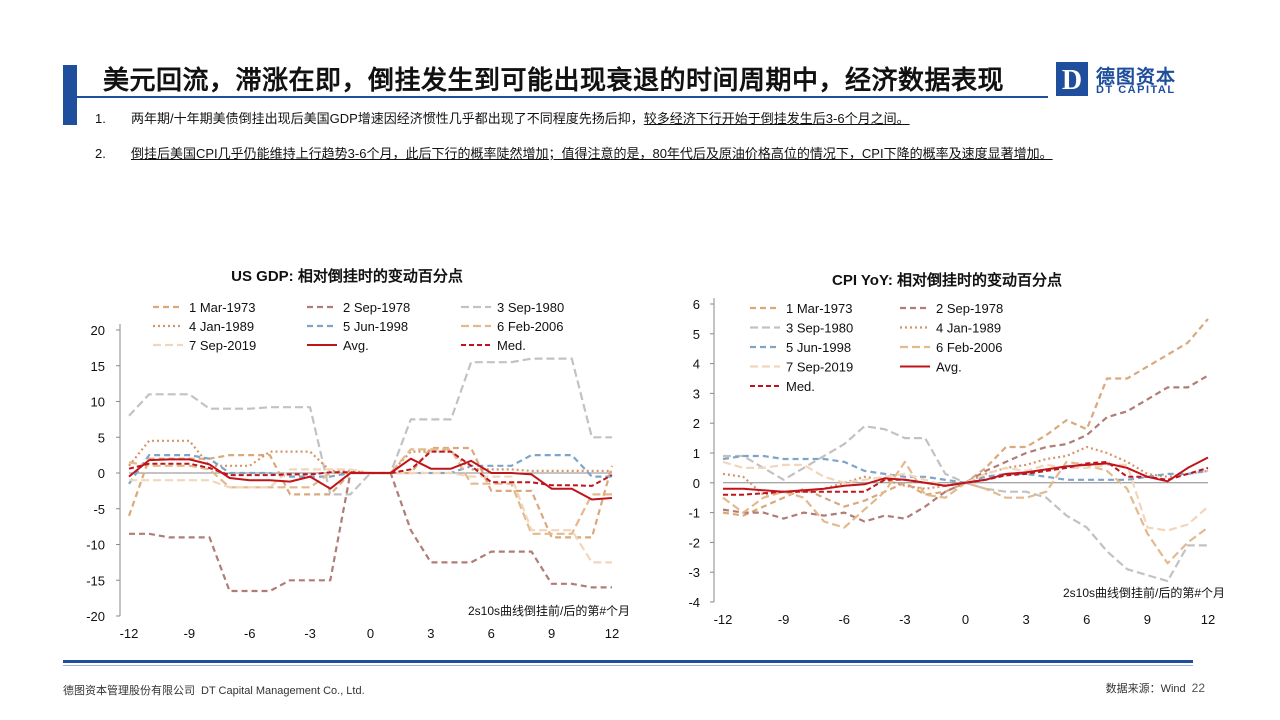 The height and width of the screenshot is (720, 1280). Describe the element at coordinates (98, 402) in the screenshot. I see `y-tick-label: 10` at that location.